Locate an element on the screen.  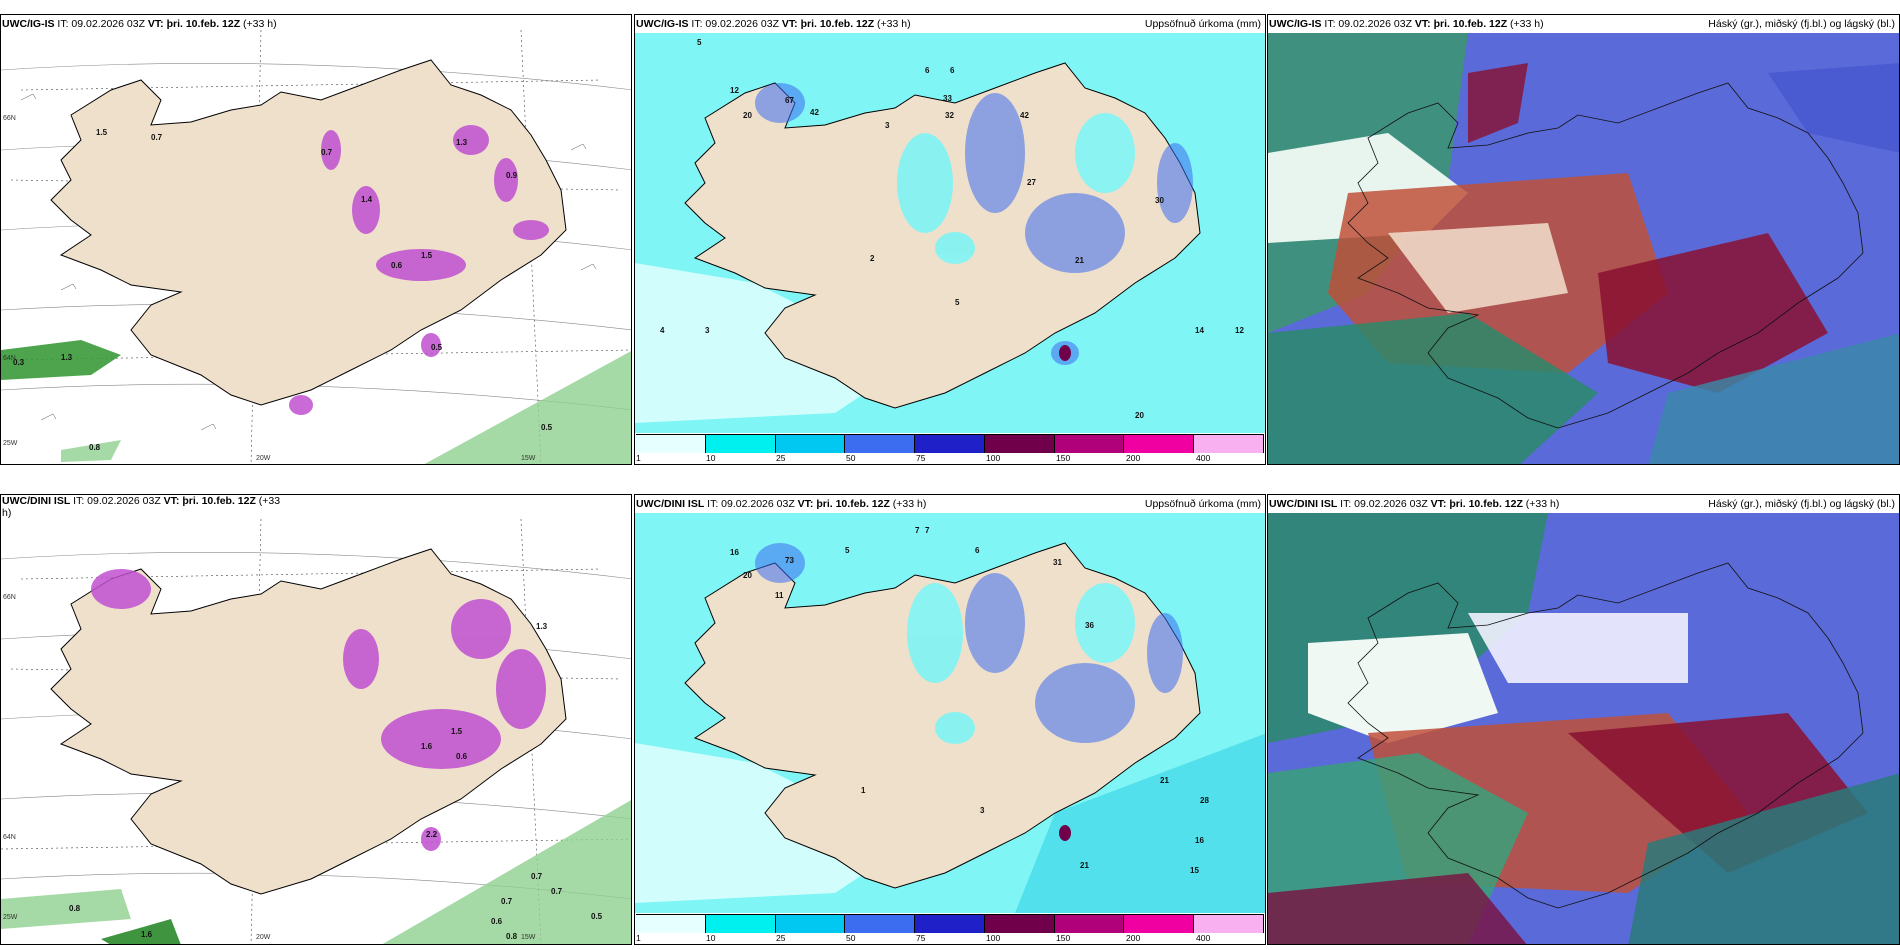
axis-label: 25W is located at coordinates (10, 443).